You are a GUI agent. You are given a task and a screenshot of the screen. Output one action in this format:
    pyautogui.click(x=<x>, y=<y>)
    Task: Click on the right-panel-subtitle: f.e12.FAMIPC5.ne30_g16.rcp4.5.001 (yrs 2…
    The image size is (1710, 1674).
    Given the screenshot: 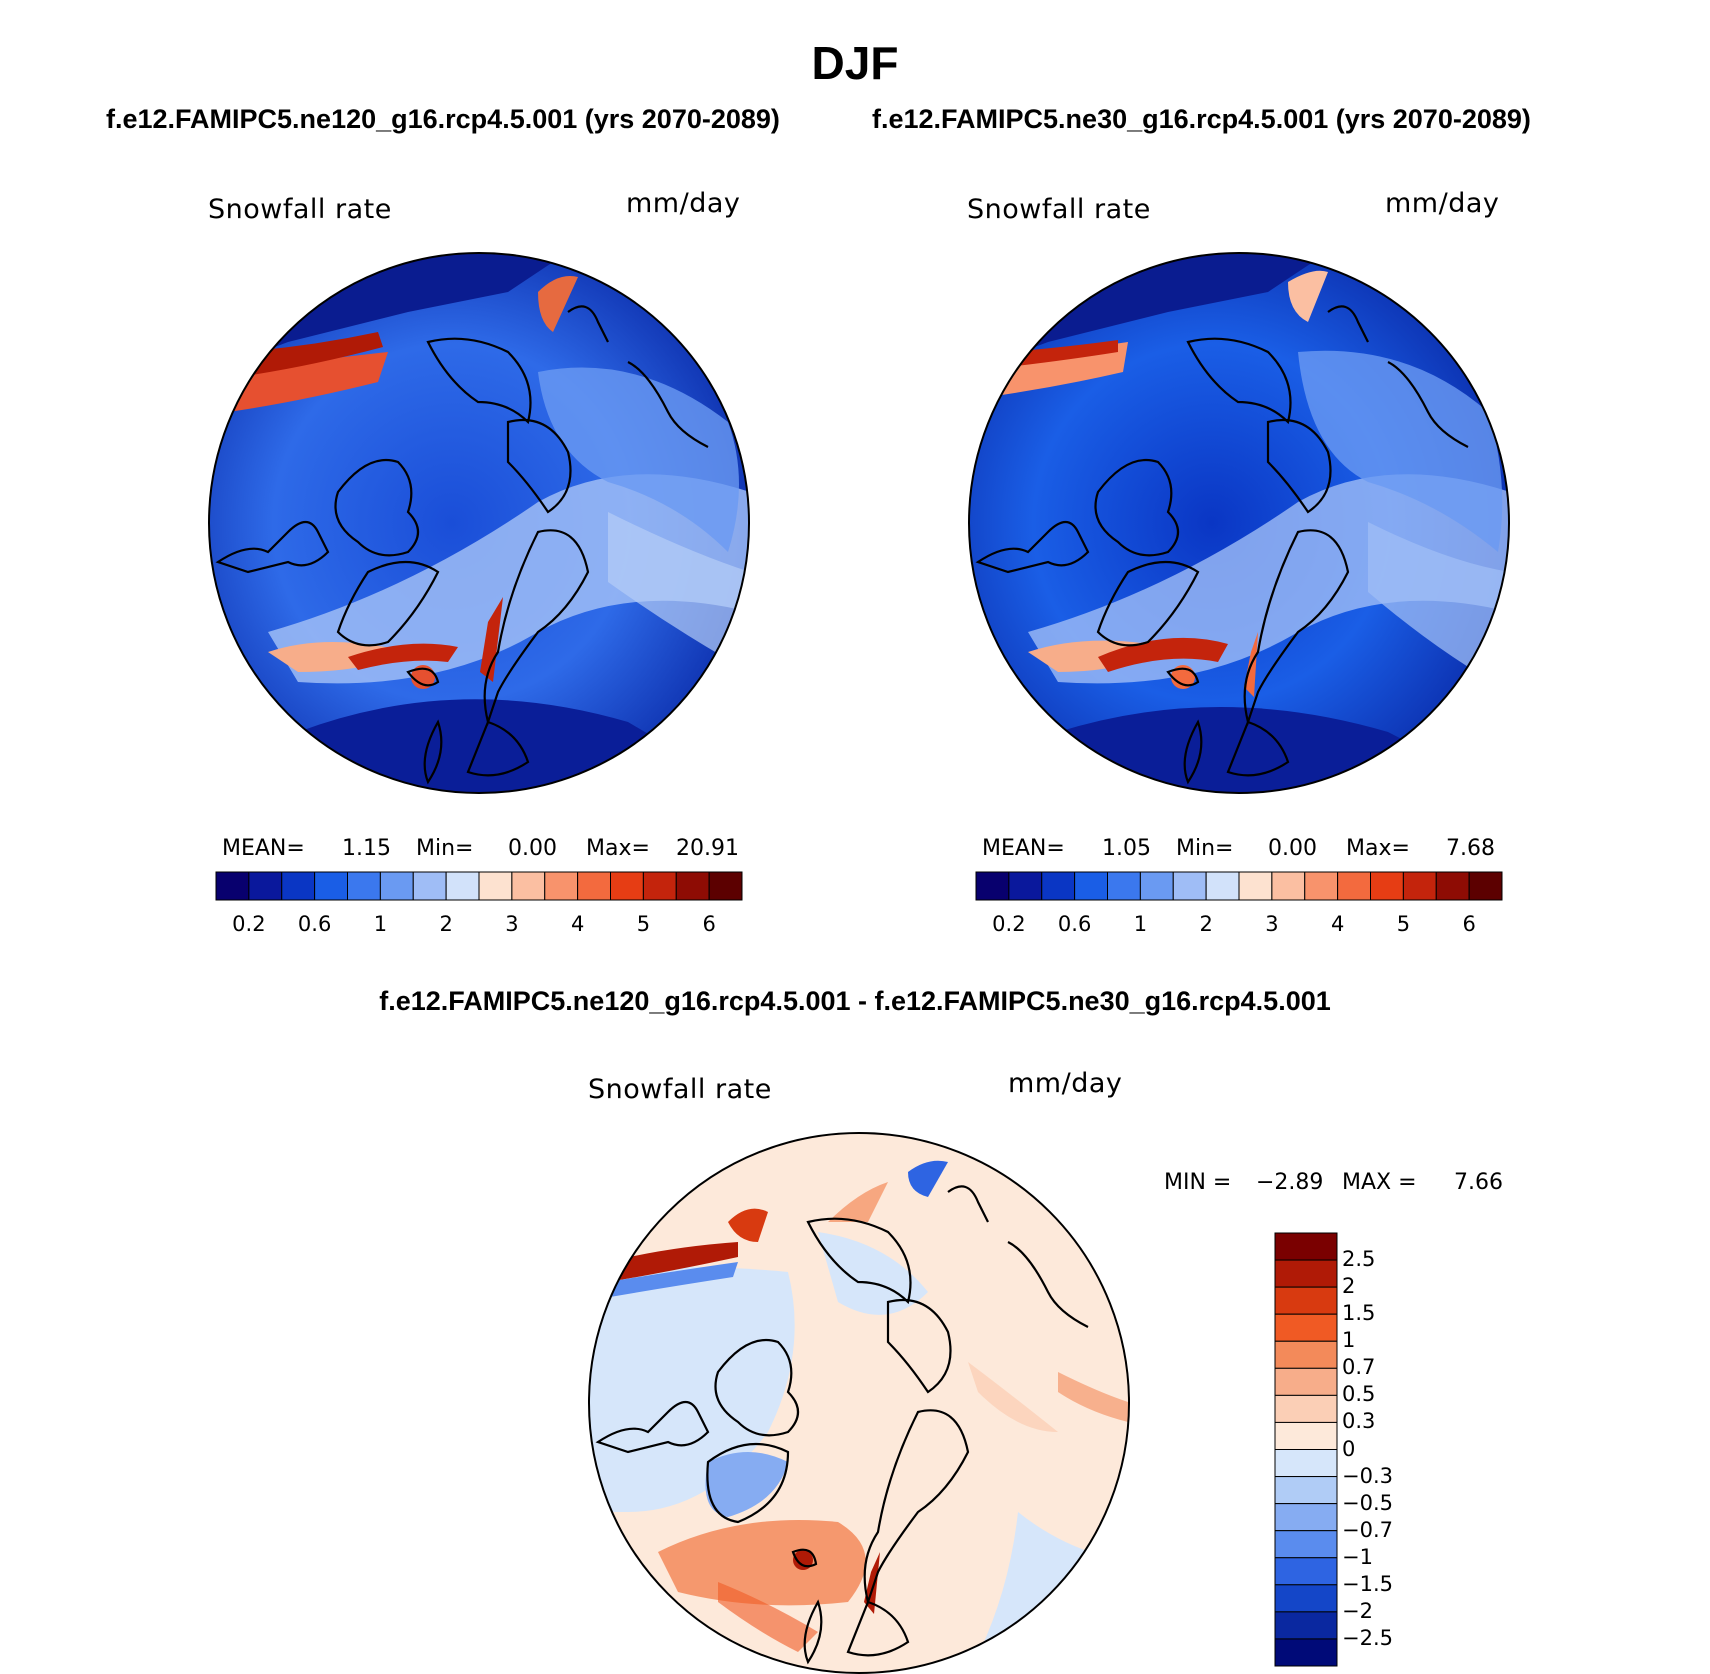 What is the action you would take?
    pyautogui.click(x=1201, y=119)
    